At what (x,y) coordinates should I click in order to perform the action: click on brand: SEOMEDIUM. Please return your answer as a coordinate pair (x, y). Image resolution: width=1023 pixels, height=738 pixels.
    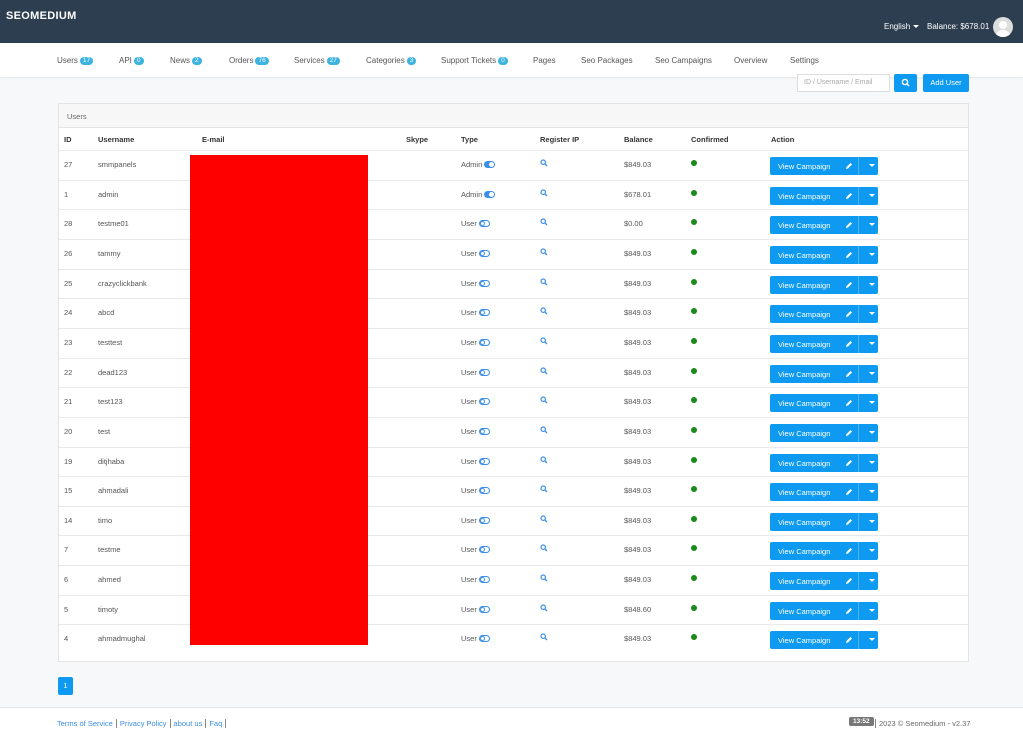
    Looking at the image, I should click on (41, 16).